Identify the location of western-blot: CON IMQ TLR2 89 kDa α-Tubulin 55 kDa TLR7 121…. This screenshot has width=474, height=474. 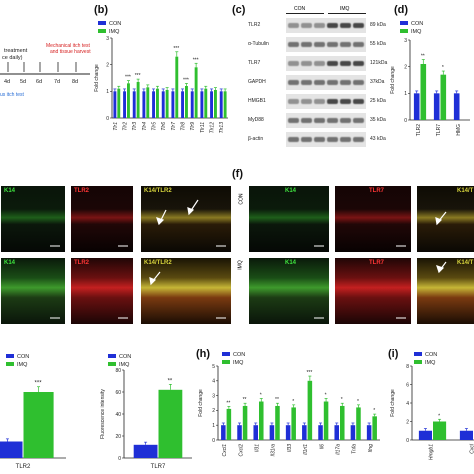
(317, 81).